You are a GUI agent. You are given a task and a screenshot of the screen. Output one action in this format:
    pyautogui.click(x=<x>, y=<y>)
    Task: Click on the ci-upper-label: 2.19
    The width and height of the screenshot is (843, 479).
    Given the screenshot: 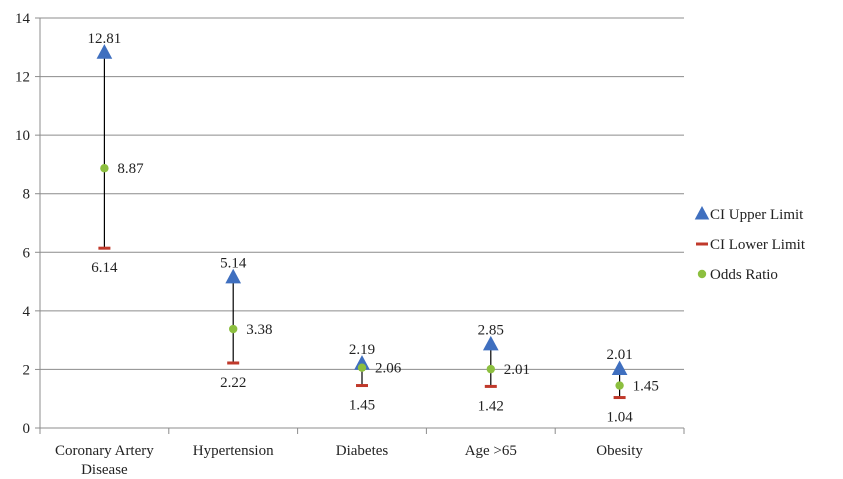 What is the action you would take?
    pyautogui.click(x=362, y=350)
    